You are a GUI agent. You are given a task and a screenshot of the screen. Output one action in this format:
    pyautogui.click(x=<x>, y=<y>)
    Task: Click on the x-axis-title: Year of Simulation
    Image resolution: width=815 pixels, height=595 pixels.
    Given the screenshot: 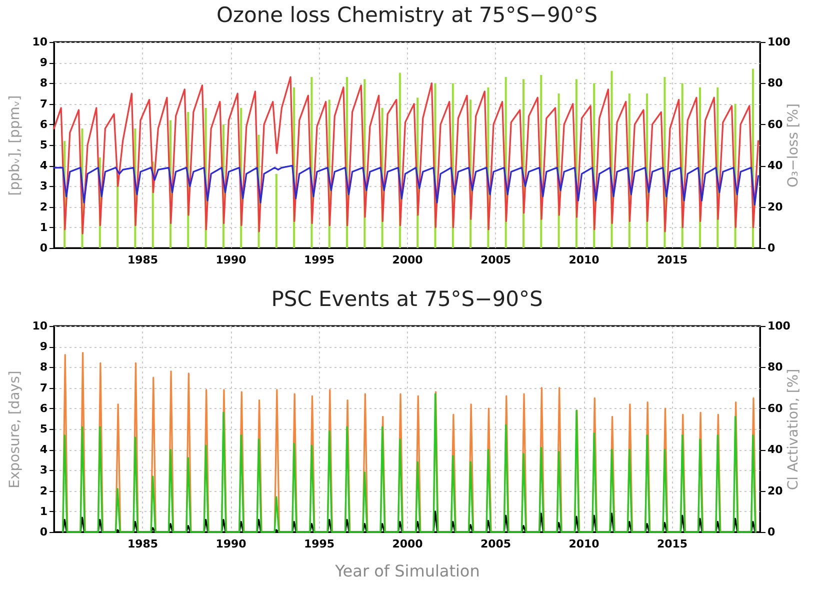 What is the action you would take?
    pyautogui.click(x=407, y=571)
    